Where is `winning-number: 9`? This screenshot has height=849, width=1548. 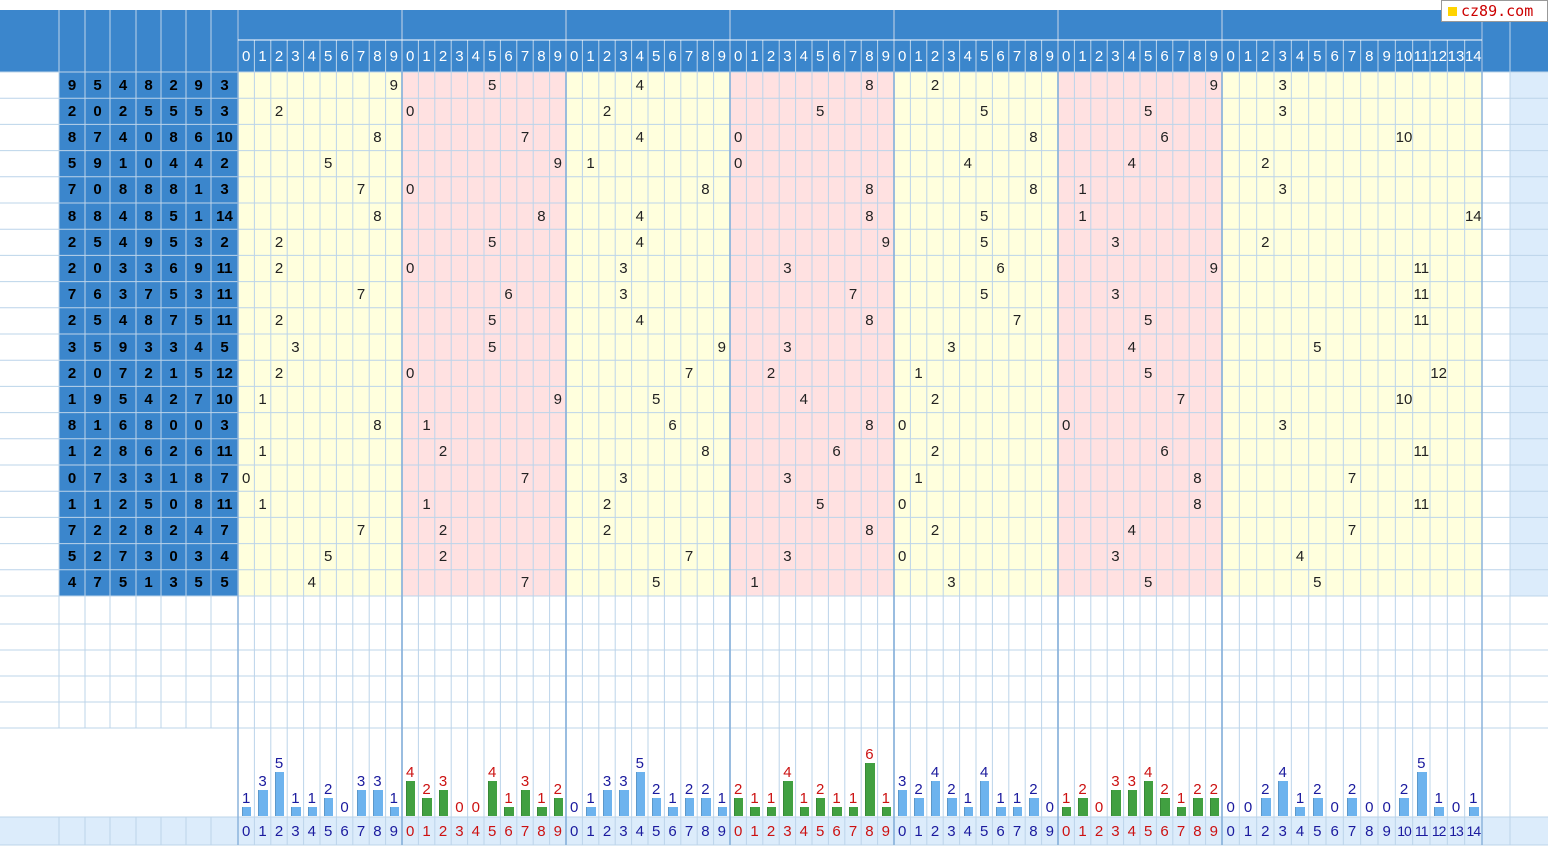 winning-number: 9 is located at coordinates (97, 399).